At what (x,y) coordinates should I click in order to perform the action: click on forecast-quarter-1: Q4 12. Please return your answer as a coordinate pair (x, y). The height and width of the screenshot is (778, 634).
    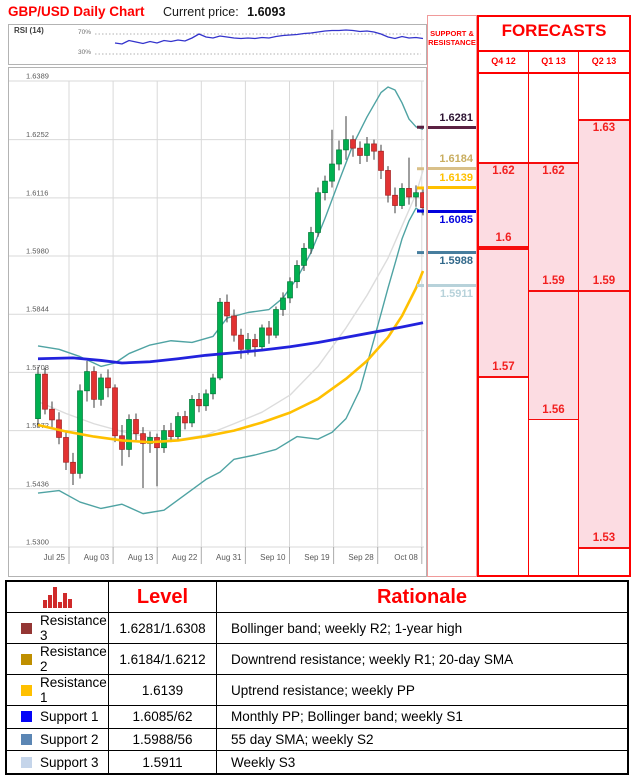
    Looking at the image, I should click on (504, 61).